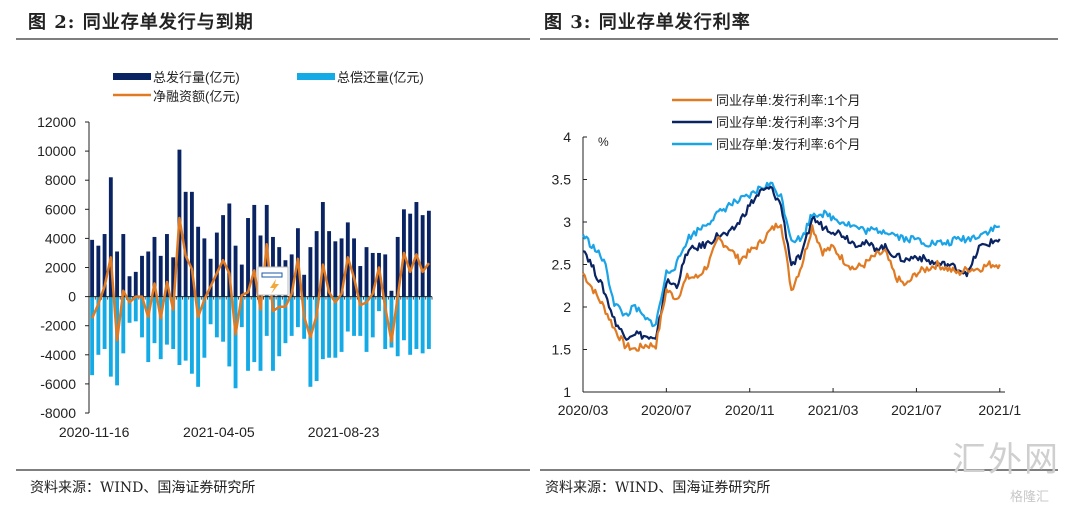 The height and width of the screenshot is (510, 1080). What do you see at coordinates (60, 209) in the screenshot?
I see `y-tick-label: 6000` at bounding box center [60, 209].